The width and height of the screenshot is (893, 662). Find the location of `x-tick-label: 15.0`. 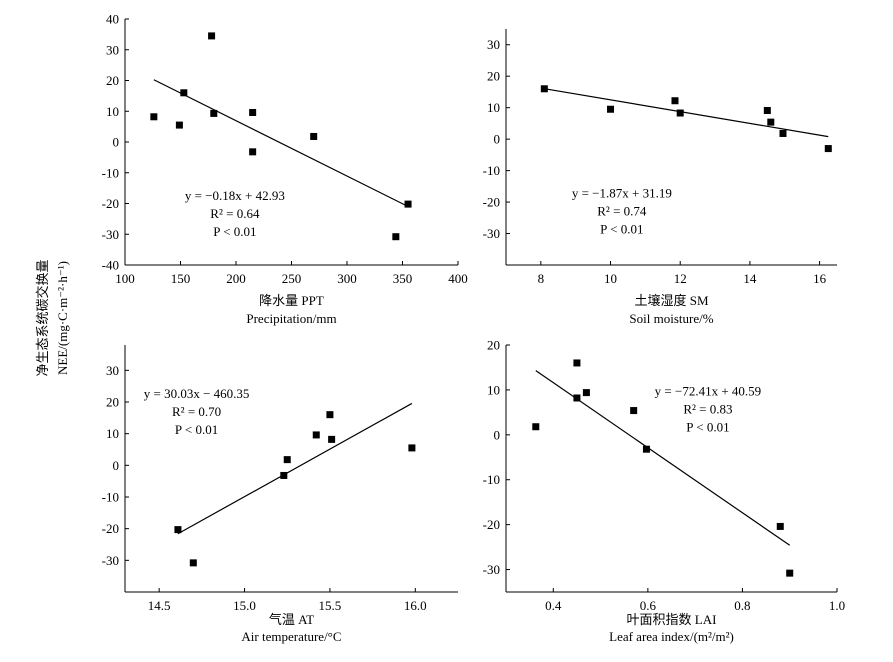

x-tick-label: 15.0 is located at coordinates (244, 605).